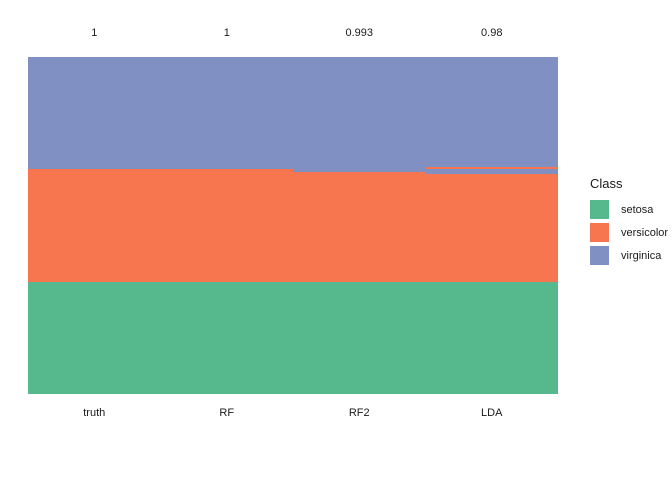  What do you see at coordinates (94, 33) in the screenshot?
I see `accuracy-label-truth: 1` at bounding box center [94, 33].